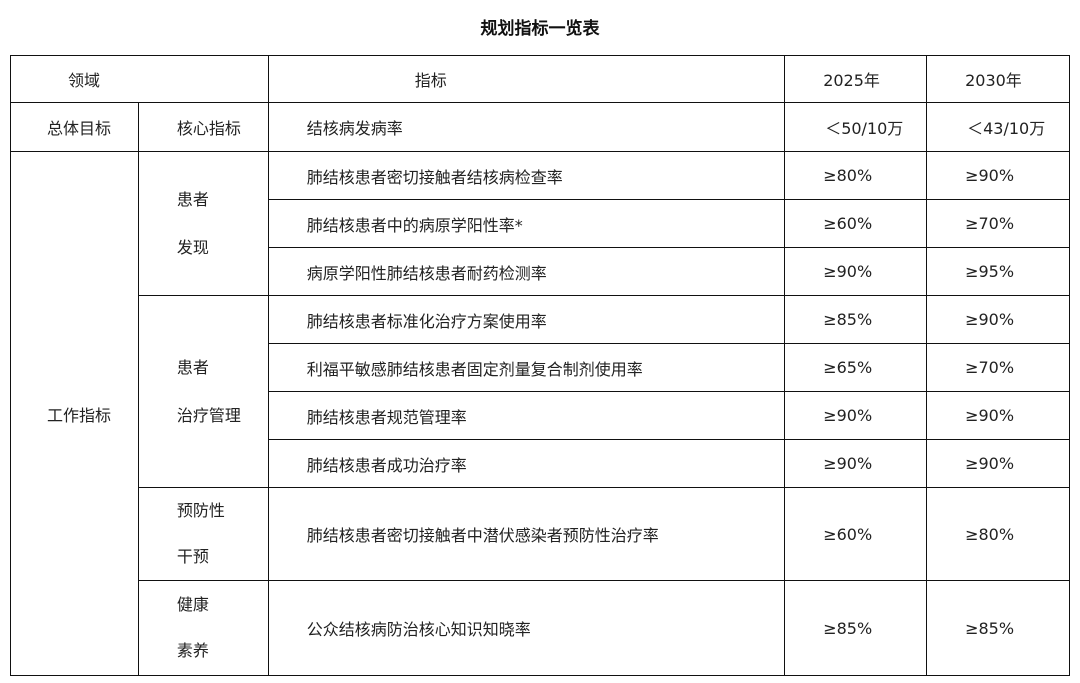  What do you see at coordinates (856, 127) in the screenshot?
I see `value-2025: ＜50/10万` at bounding box center [856, 127].